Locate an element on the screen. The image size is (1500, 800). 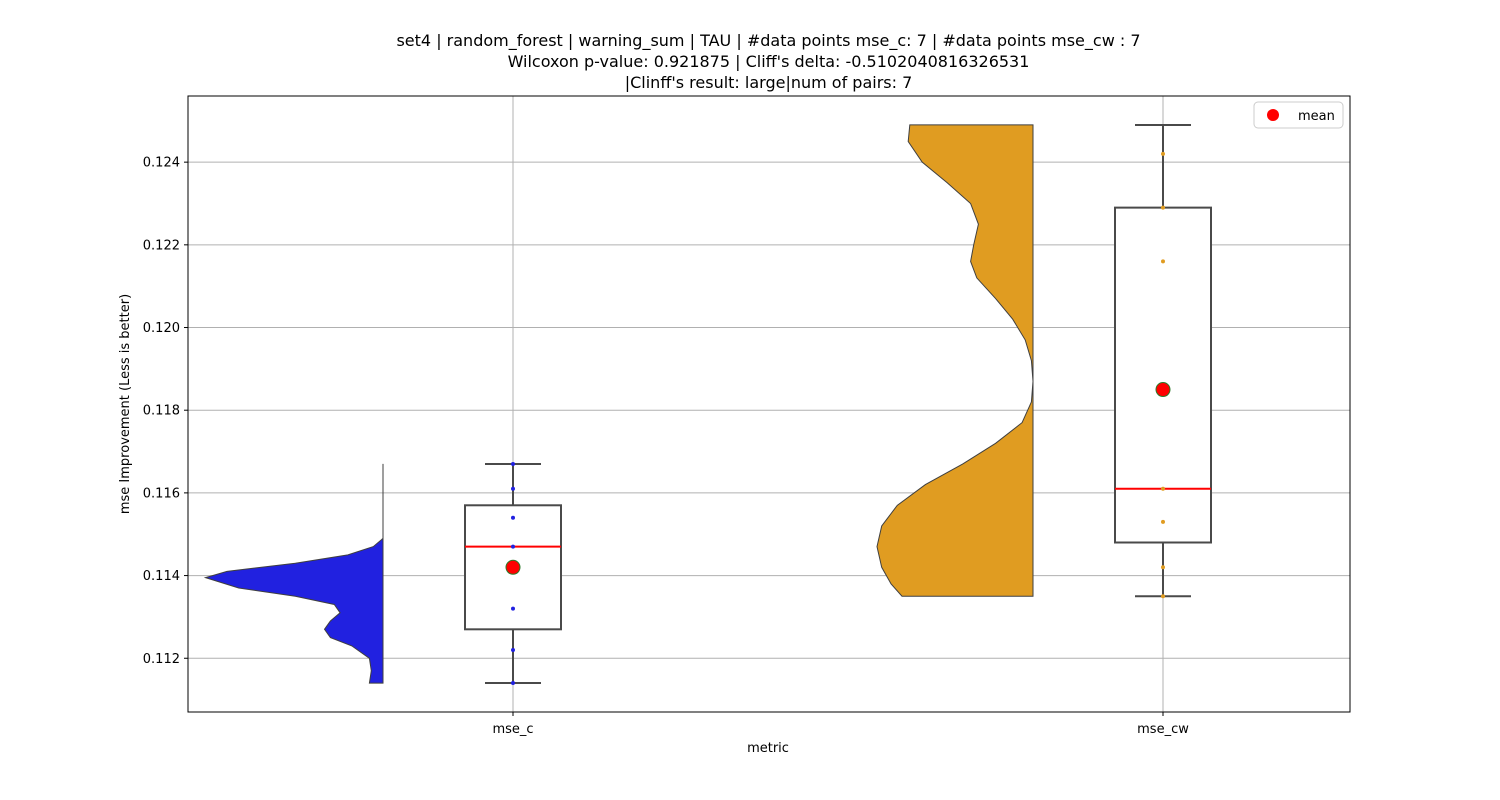
y-tick-label: 0.114 is located at coordinates (161, 576).